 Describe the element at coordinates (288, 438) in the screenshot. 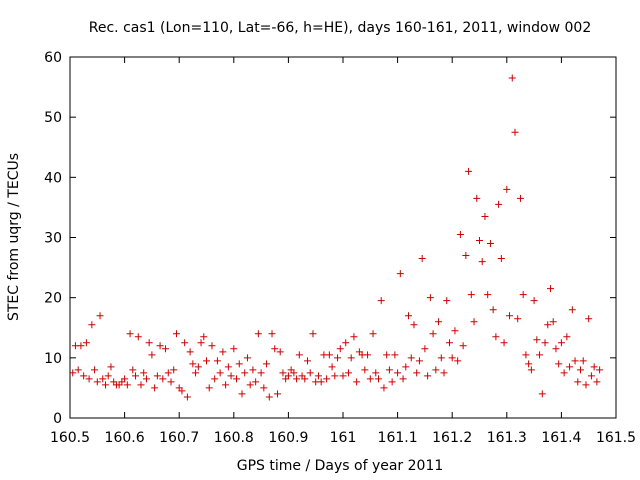

I see `x-tick-label: 160.9` at that location.